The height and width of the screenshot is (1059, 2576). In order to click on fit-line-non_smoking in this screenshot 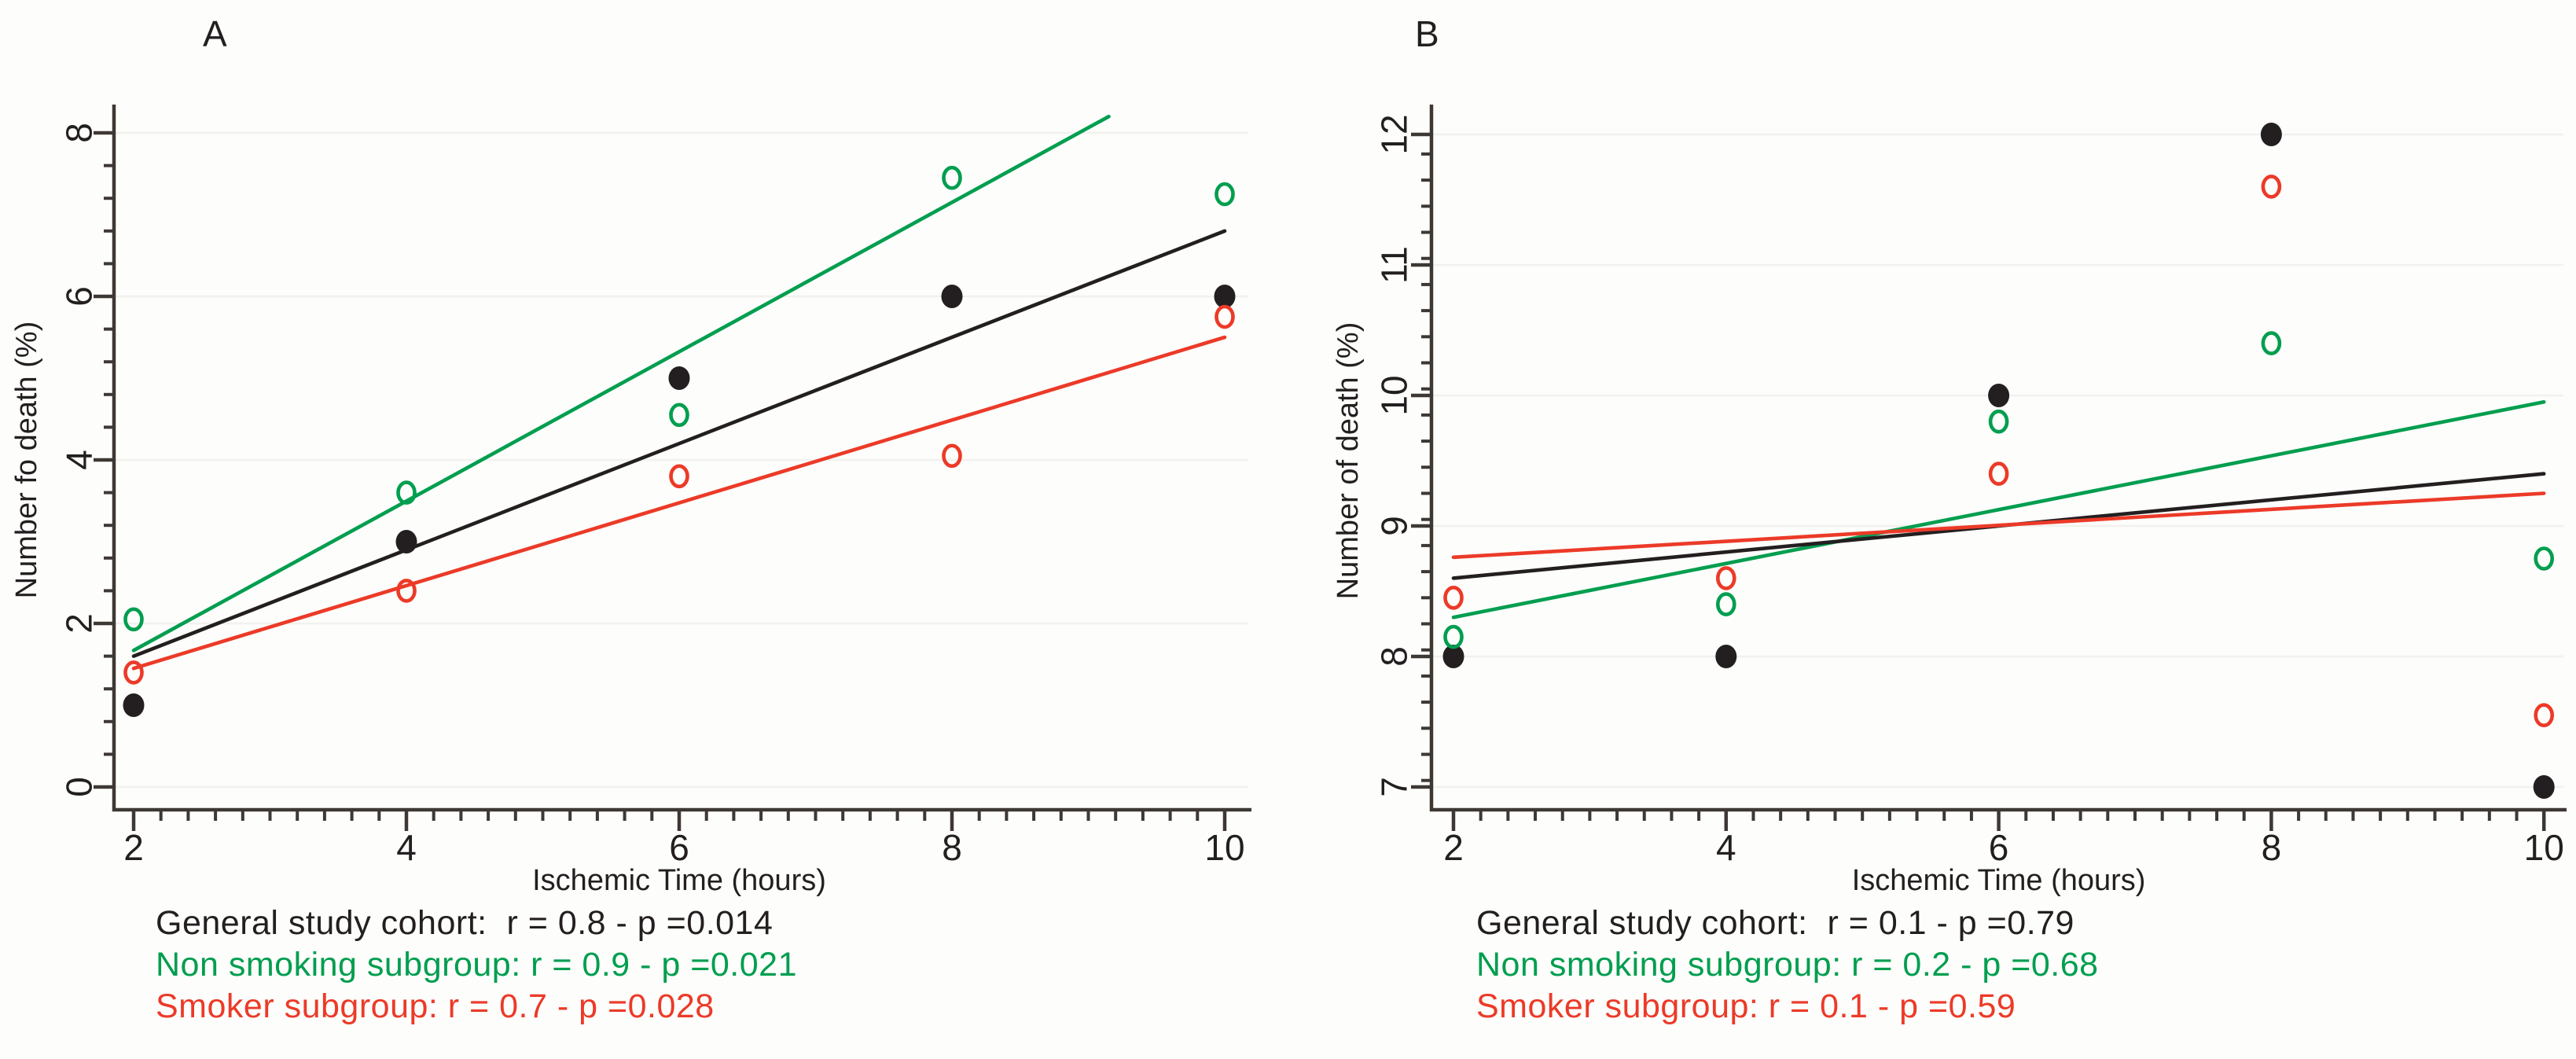, I will do `click(1998, 509)`.